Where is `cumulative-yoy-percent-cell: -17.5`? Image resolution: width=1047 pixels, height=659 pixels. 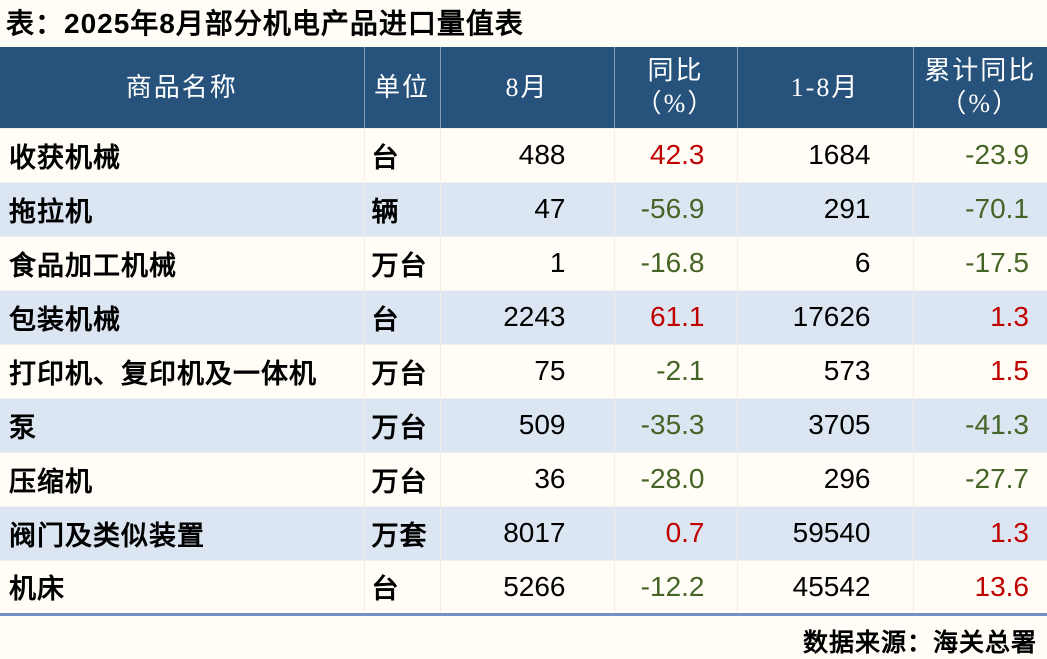 cumulative-yoy-percent-cell: -17.5 is located at coordinates (980, 263).